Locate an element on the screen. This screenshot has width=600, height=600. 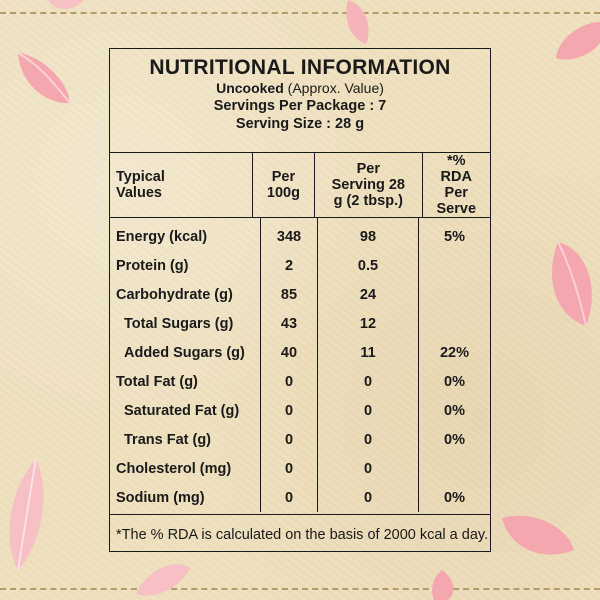
table-row: Cholesterol (mg) 0 0 is located at coordinates (300, 468).